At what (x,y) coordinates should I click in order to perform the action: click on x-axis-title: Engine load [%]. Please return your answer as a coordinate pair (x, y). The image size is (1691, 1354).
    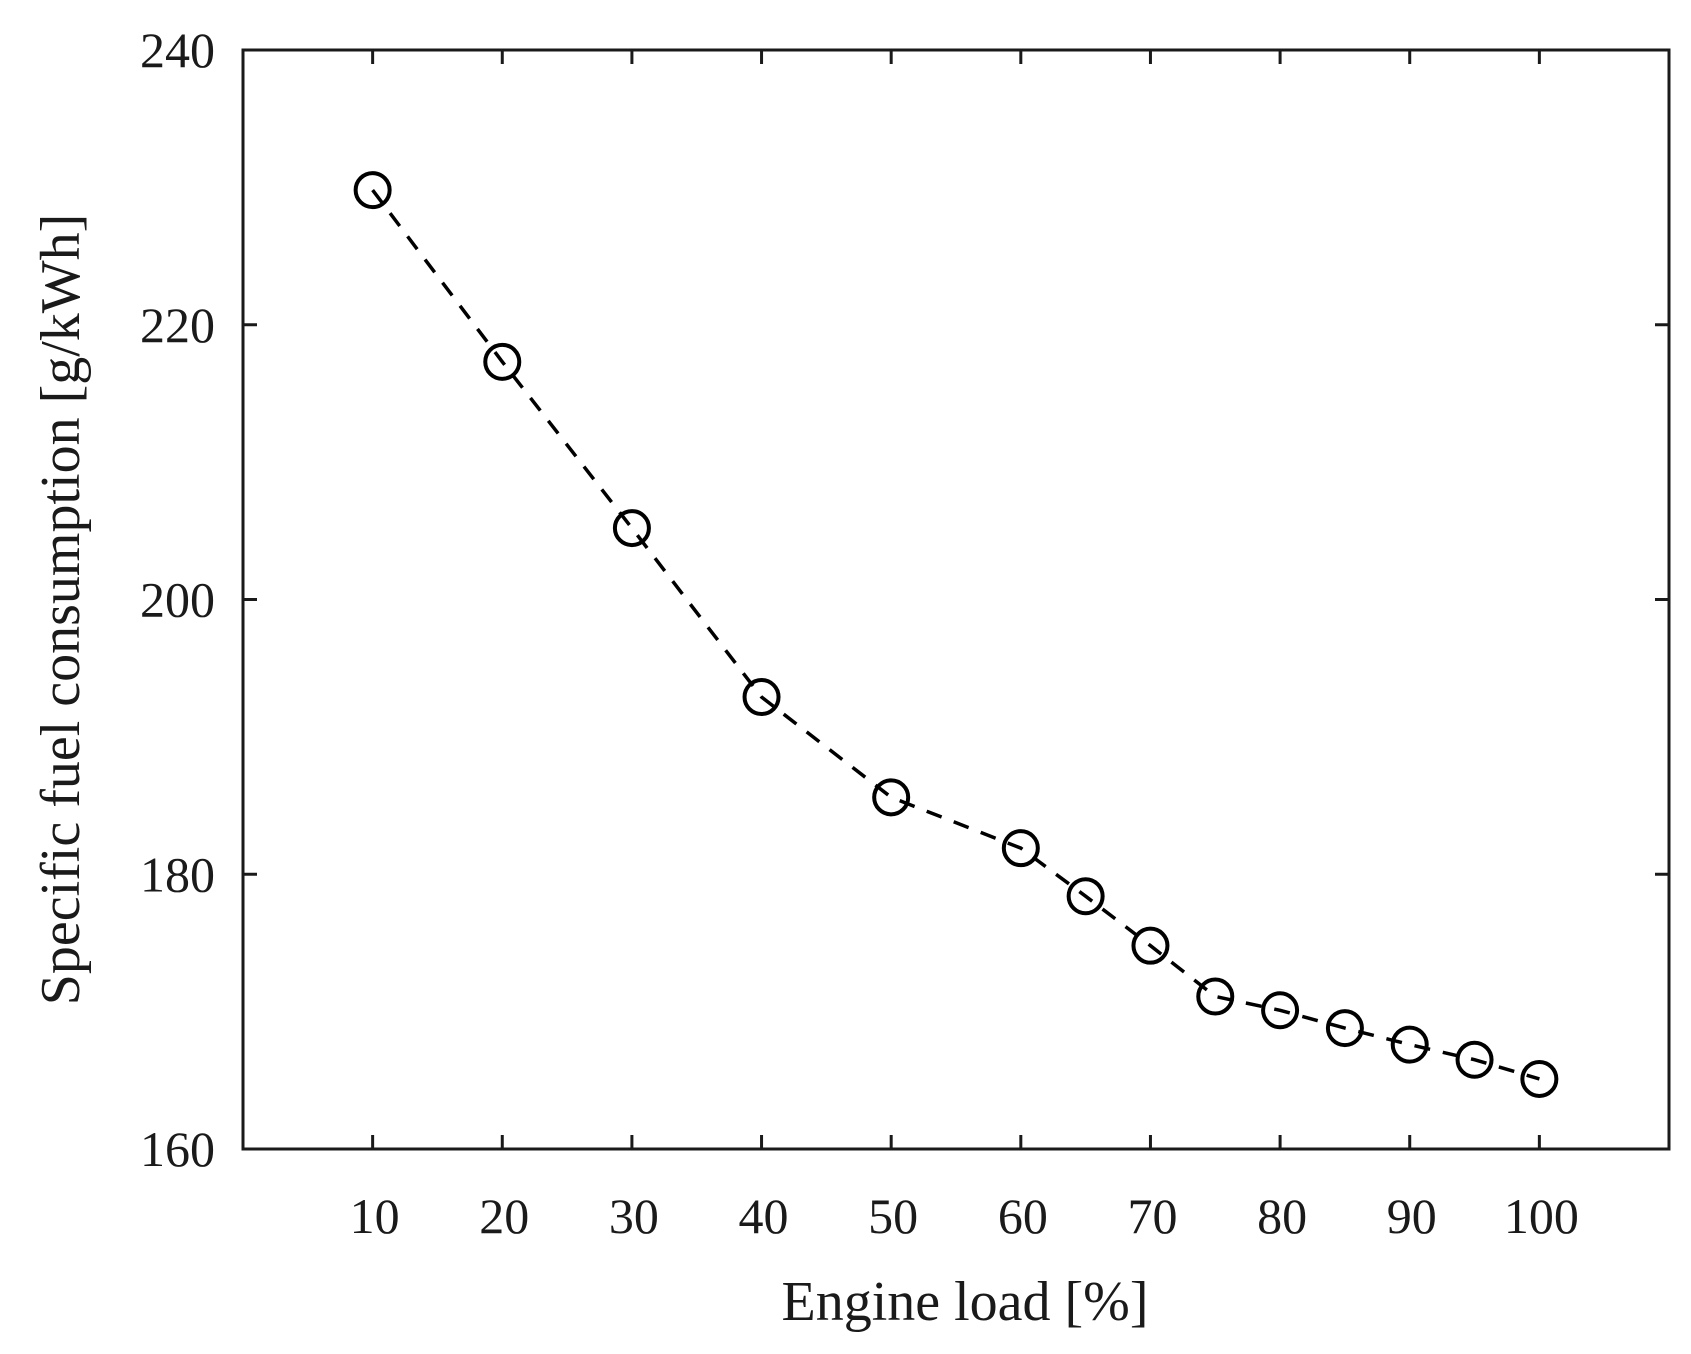
    Looking at the image, I should click on (965, 1302).